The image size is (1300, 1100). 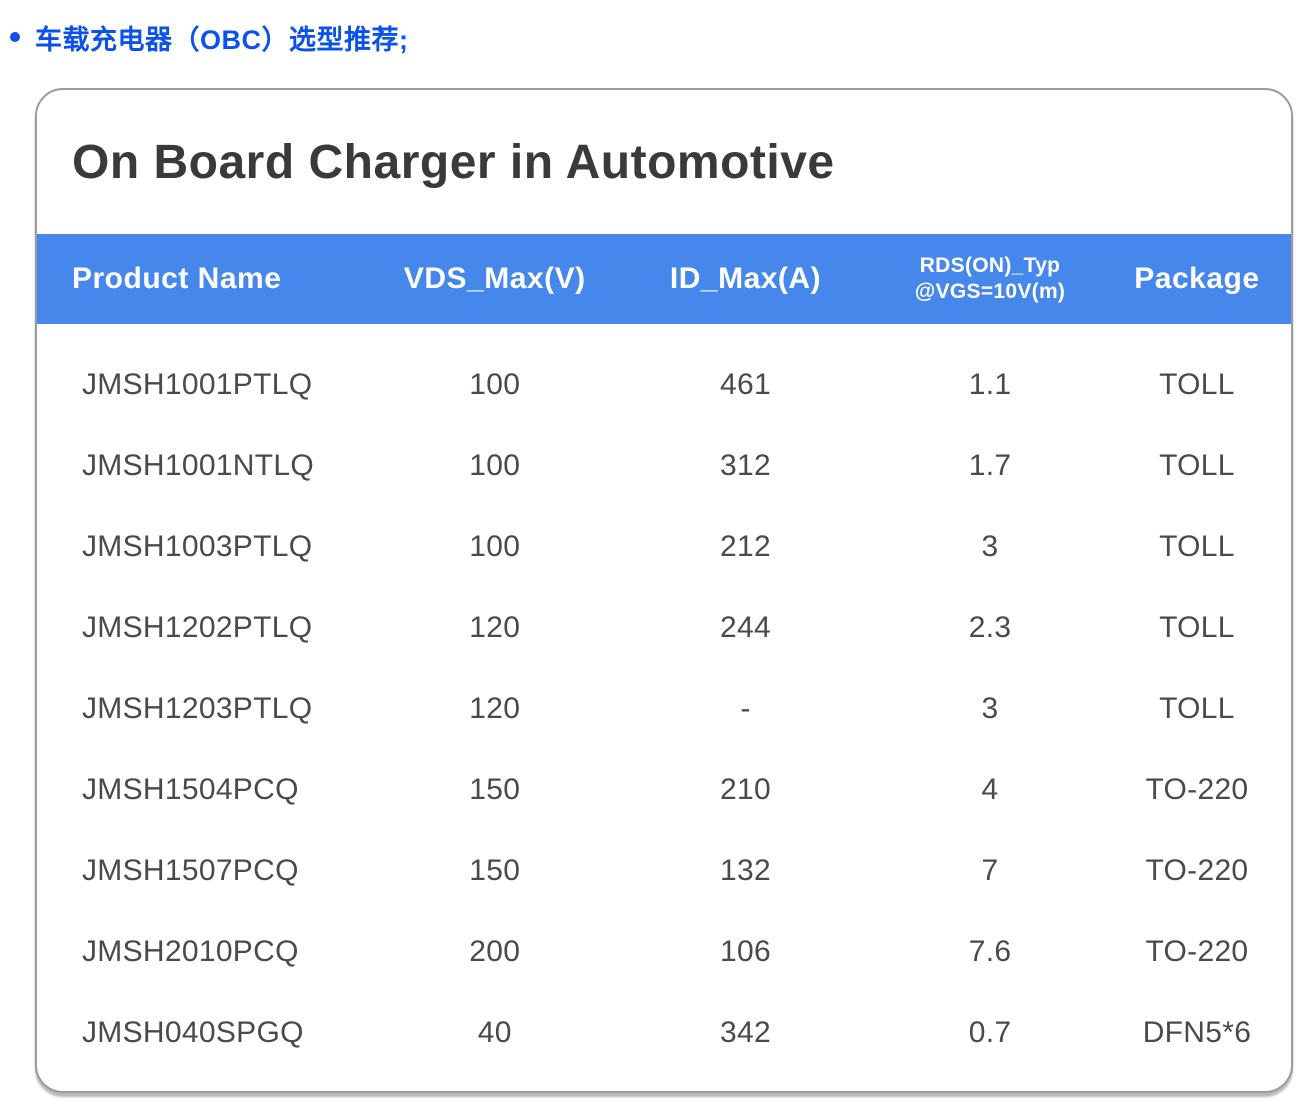 What do you see at coordinates (1197, 278) in the screenshot?
I see `column-header-package: Package` at bounding box center [1197, 278].